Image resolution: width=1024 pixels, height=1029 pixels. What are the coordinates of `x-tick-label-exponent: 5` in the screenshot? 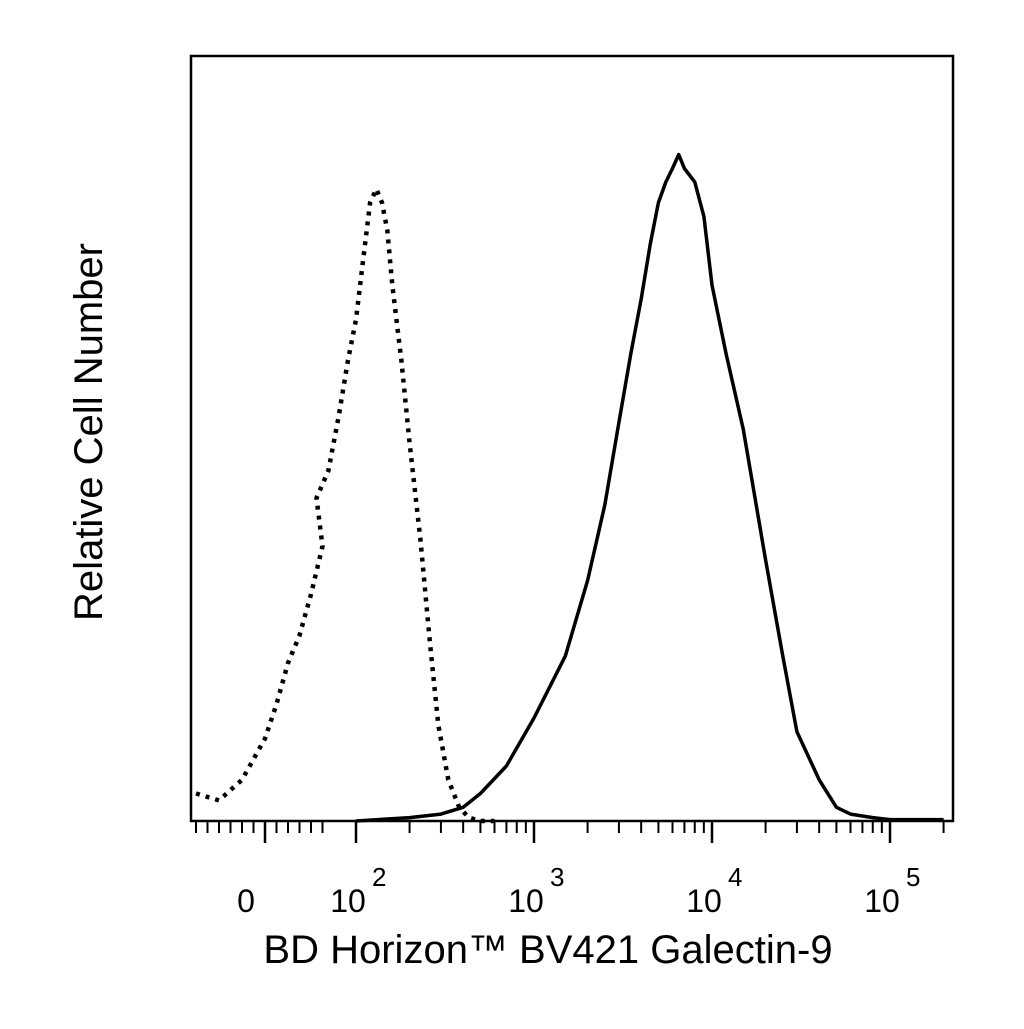 It's located at (913, 877).